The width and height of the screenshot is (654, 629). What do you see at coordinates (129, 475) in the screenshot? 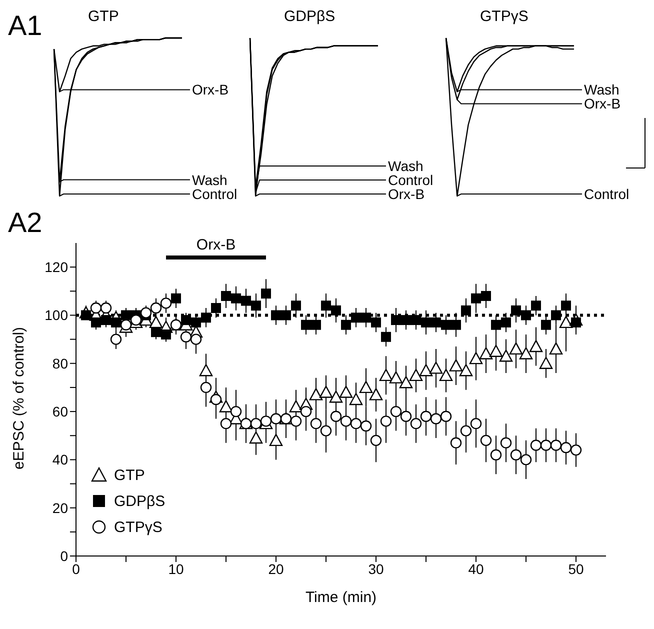
I see `legend-label: GTP` at bounding box center [129, 475].